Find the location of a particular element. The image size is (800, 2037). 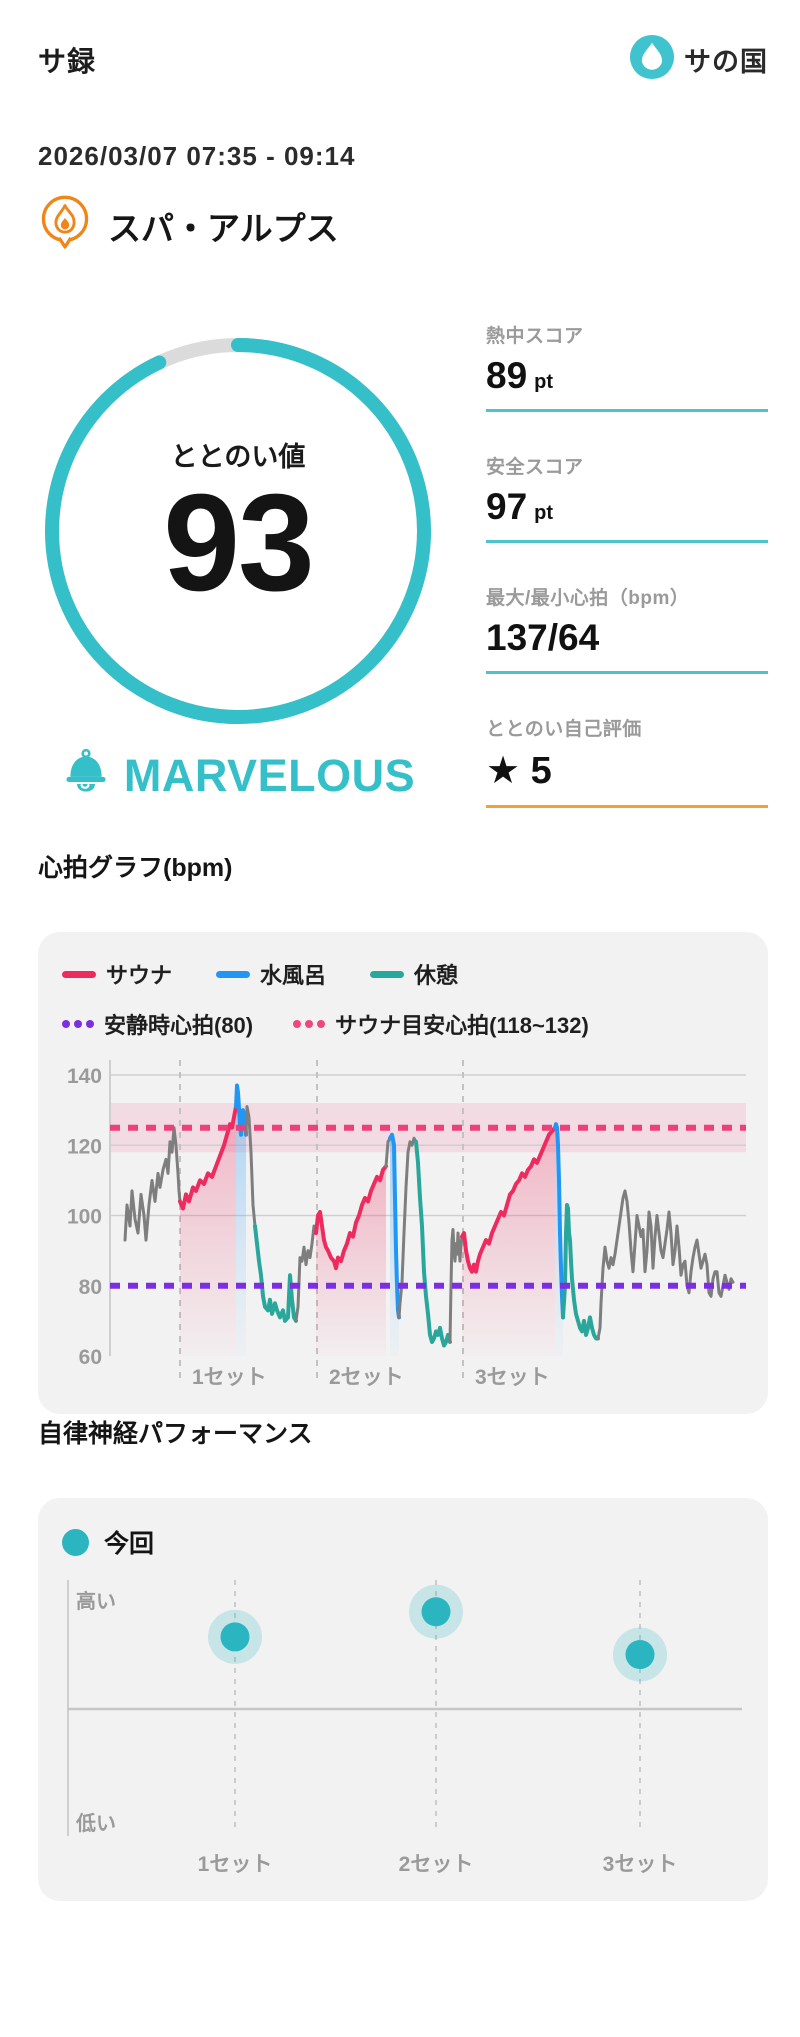

header: サ録 サの国 is located at coordinates (403, 42).